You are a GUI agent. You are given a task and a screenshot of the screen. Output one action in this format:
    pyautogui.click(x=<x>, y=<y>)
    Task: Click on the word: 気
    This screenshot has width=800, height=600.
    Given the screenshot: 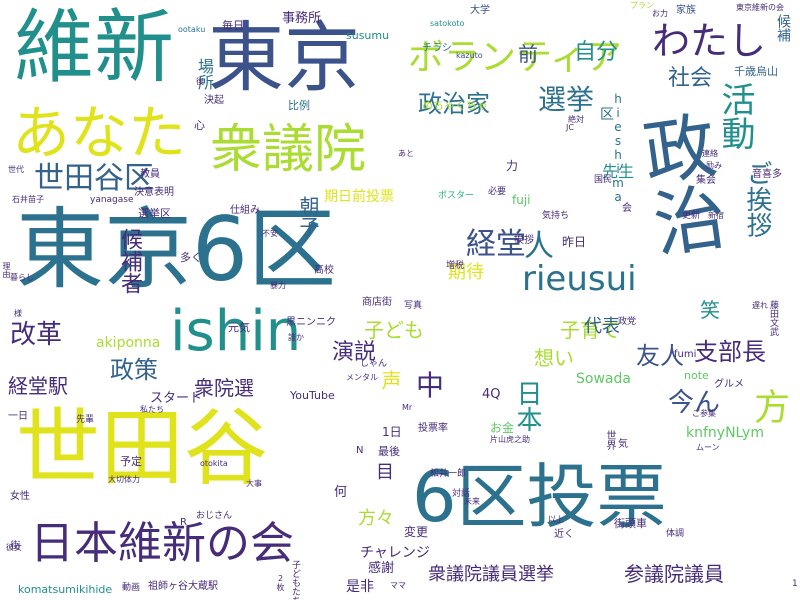 What is the action you would take?
    pyautogui.click(x=623, y=444)
    